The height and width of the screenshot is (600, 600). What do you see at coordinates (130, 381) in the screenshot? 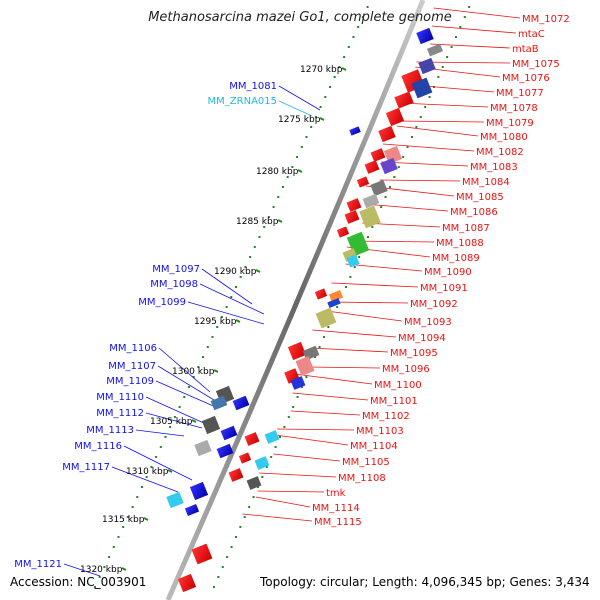
I see `gene-label-left: MM_1109` at bounding box center [130, 381].